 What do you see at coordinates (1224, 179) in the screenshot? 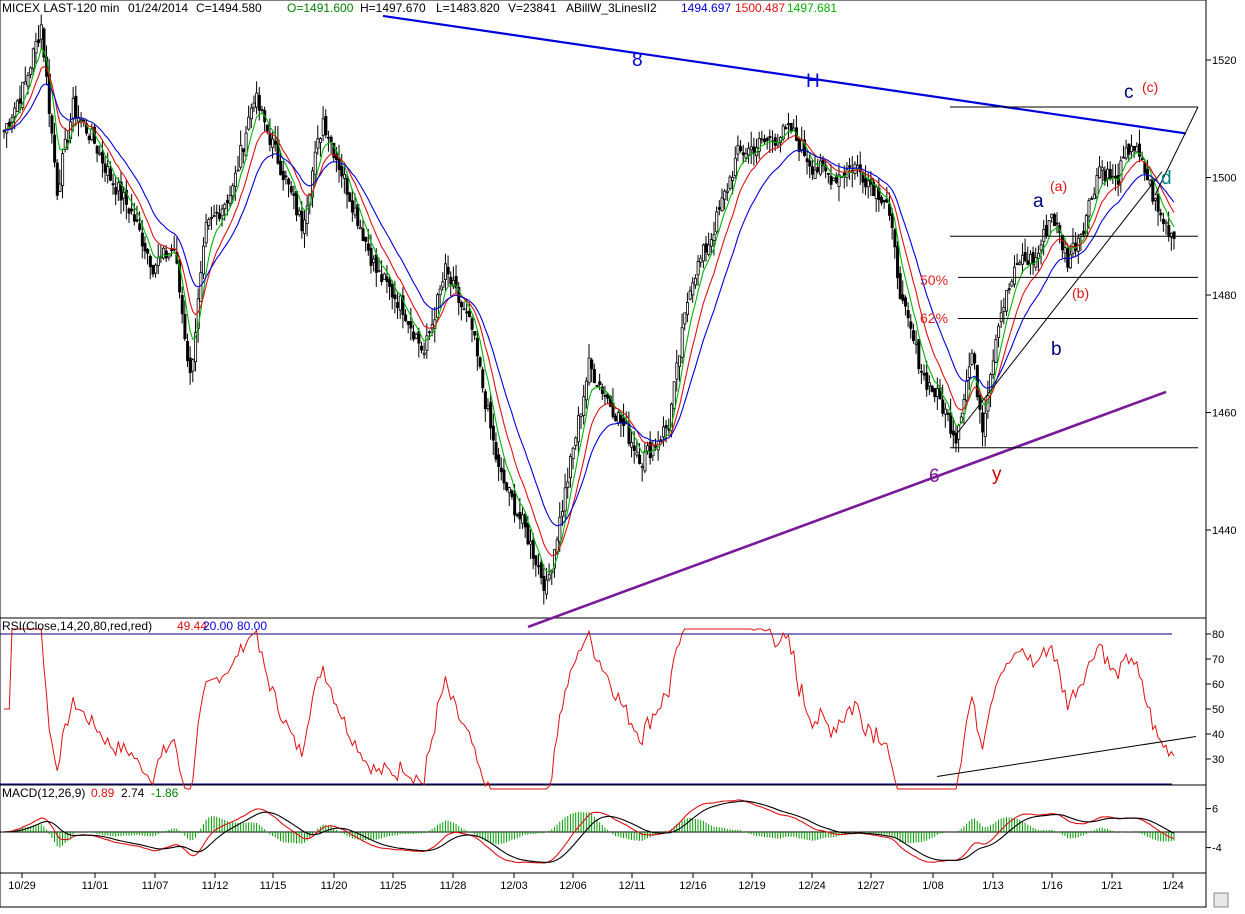
I see `price-tick-label: 1500` at bounding box center [1224, 179].